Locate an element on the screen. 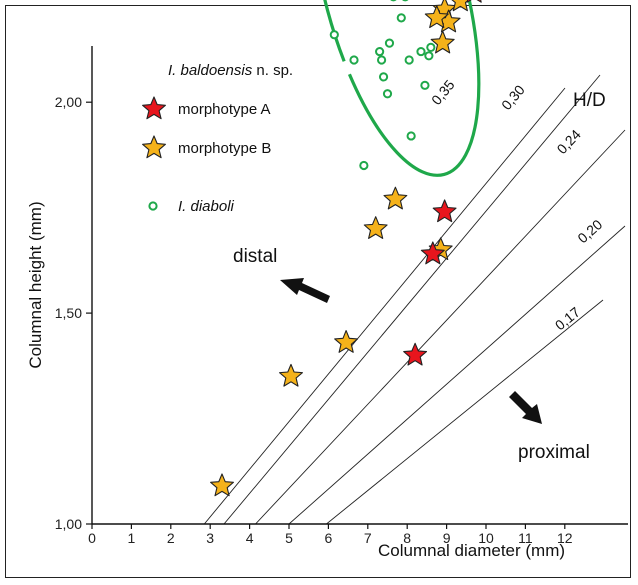  x-tick-label: 12 is located at coordinates (565, 538).